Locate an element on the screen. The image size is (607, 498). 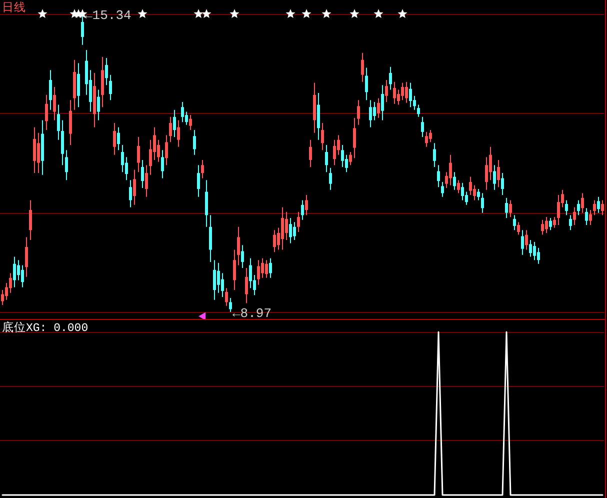
title: 日线 is located at coordinates (14, 8).